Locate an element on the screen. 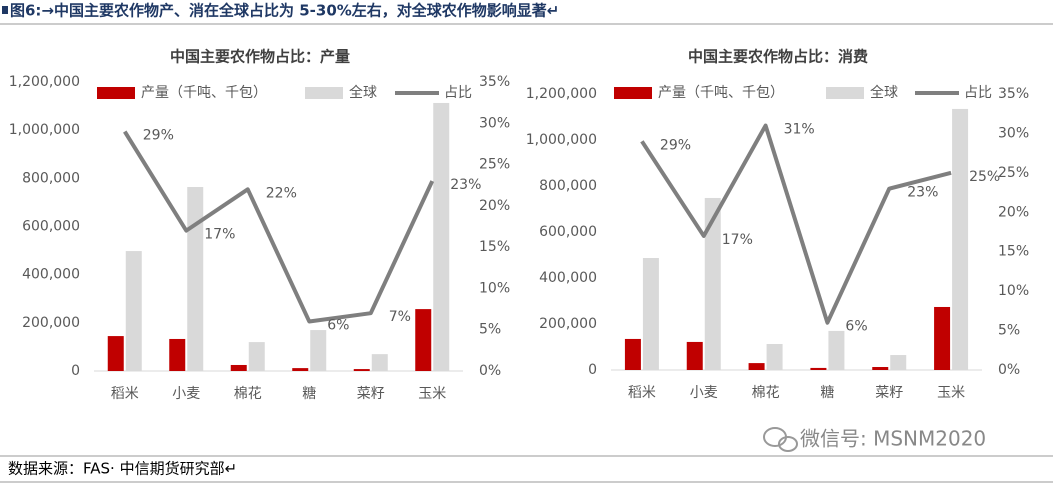 The width and height of the screenshot is (1053, 487). bullet is located at coordinates (5, 10).